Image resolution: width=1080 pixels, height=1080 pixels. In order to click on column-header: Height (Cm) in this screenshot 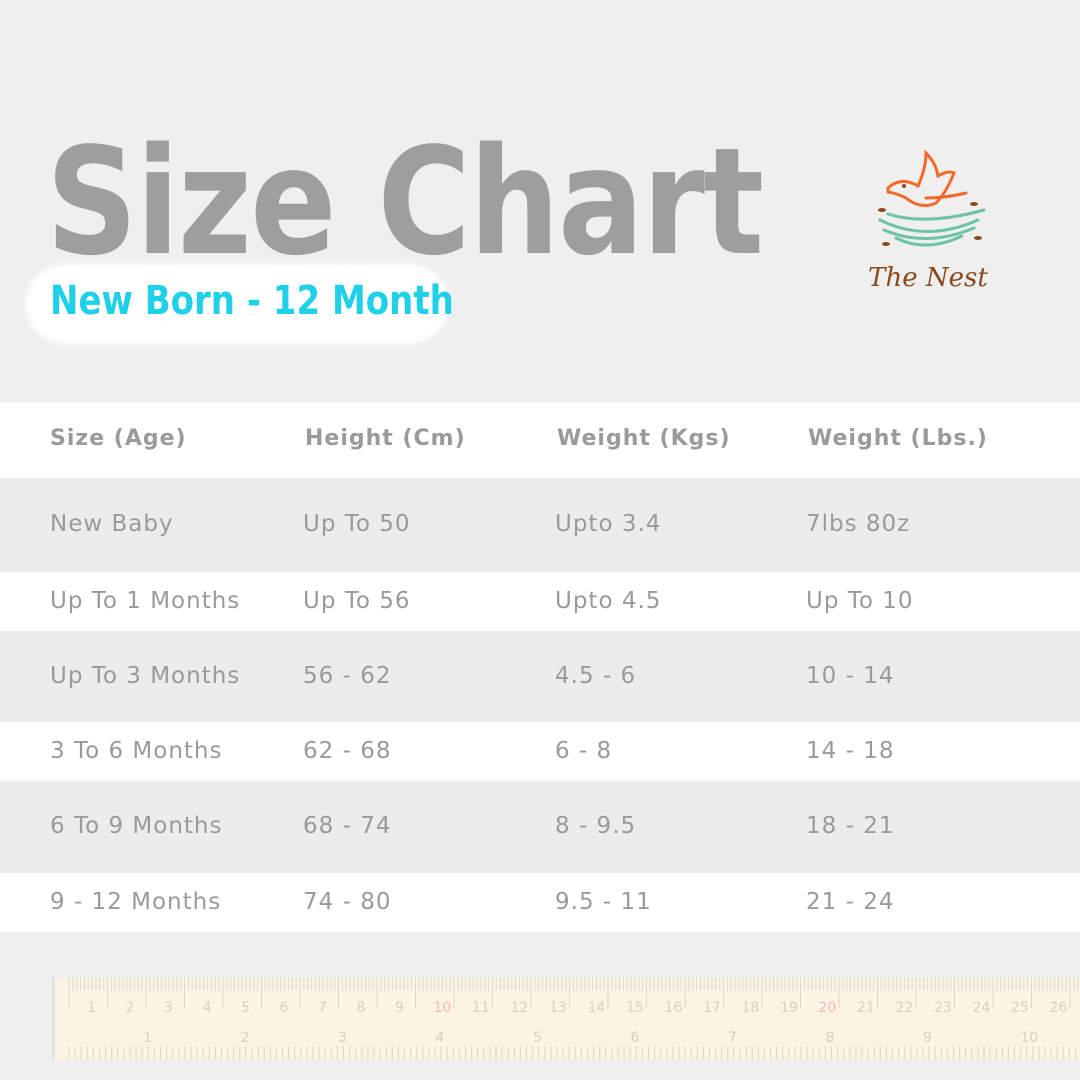, I will do `click(385, 438)`.